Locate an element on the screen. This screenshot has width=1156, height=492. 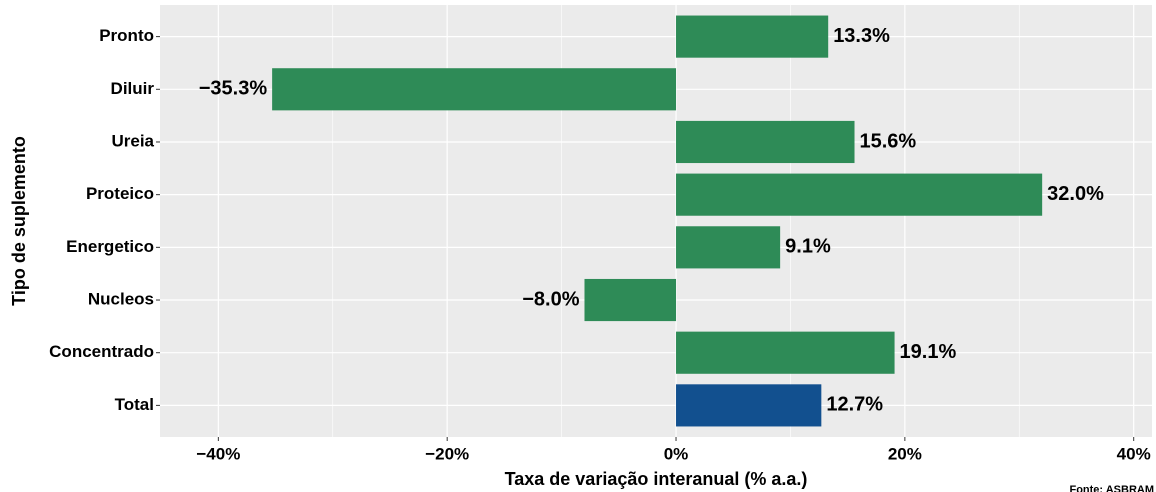
y-tick-label: Energetico is located at coordinates (110, 246).